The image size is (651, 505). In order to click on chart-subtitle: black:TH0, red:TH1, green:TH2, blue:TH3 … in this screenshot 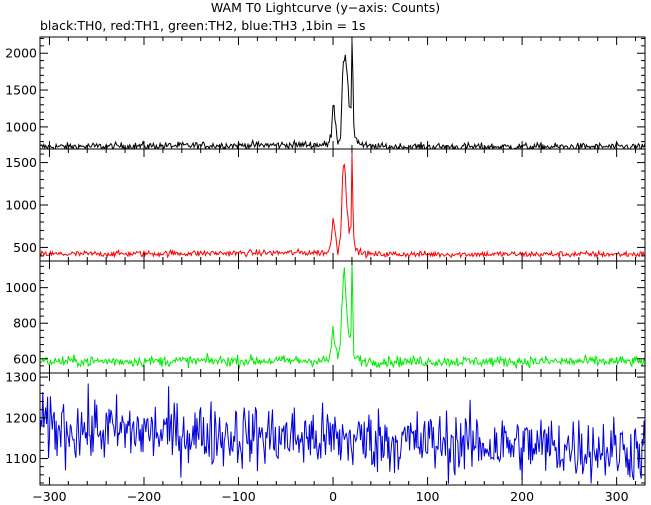, I will do `click(203, 25)`.